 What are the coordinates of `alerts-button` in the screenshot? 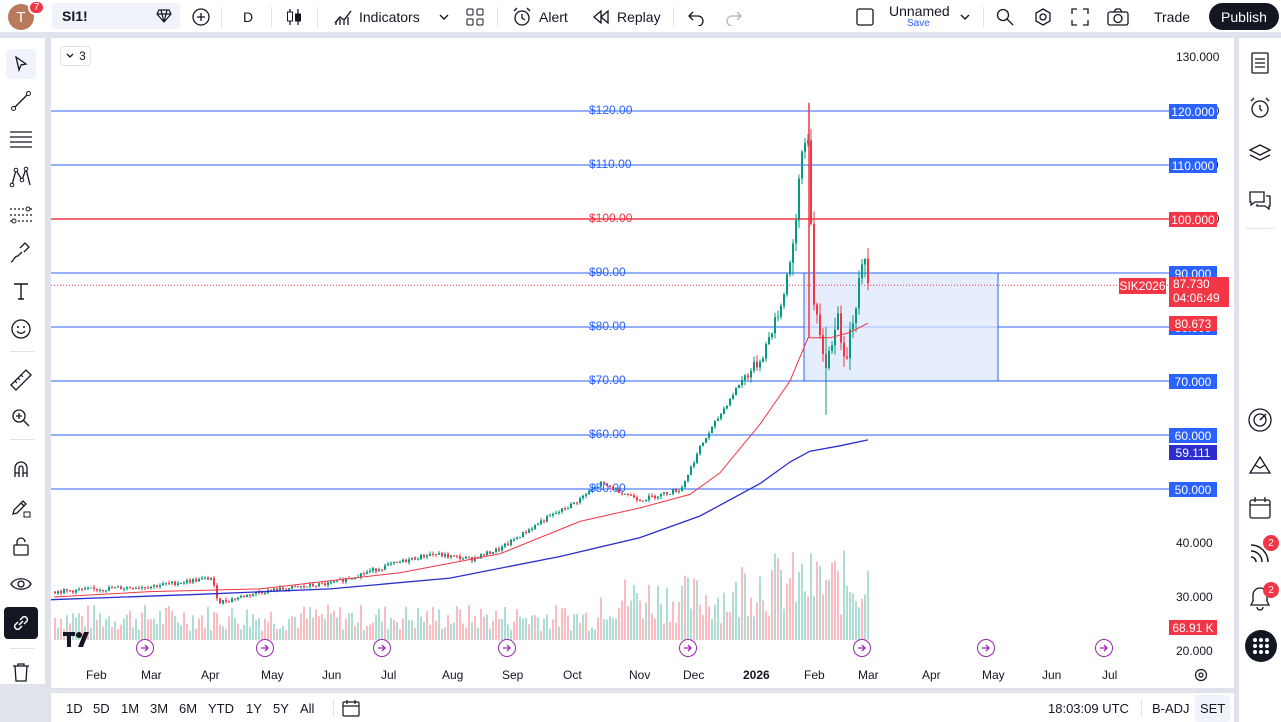 It's located at (1260, 108).